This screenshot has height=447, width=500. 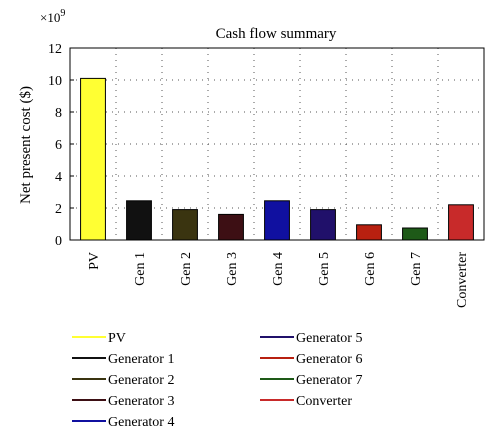 What do you see at coordinates (324, 269) in the screenshot?
I see `x-tick-label: Gen 5` at bounding box center [324, 269].